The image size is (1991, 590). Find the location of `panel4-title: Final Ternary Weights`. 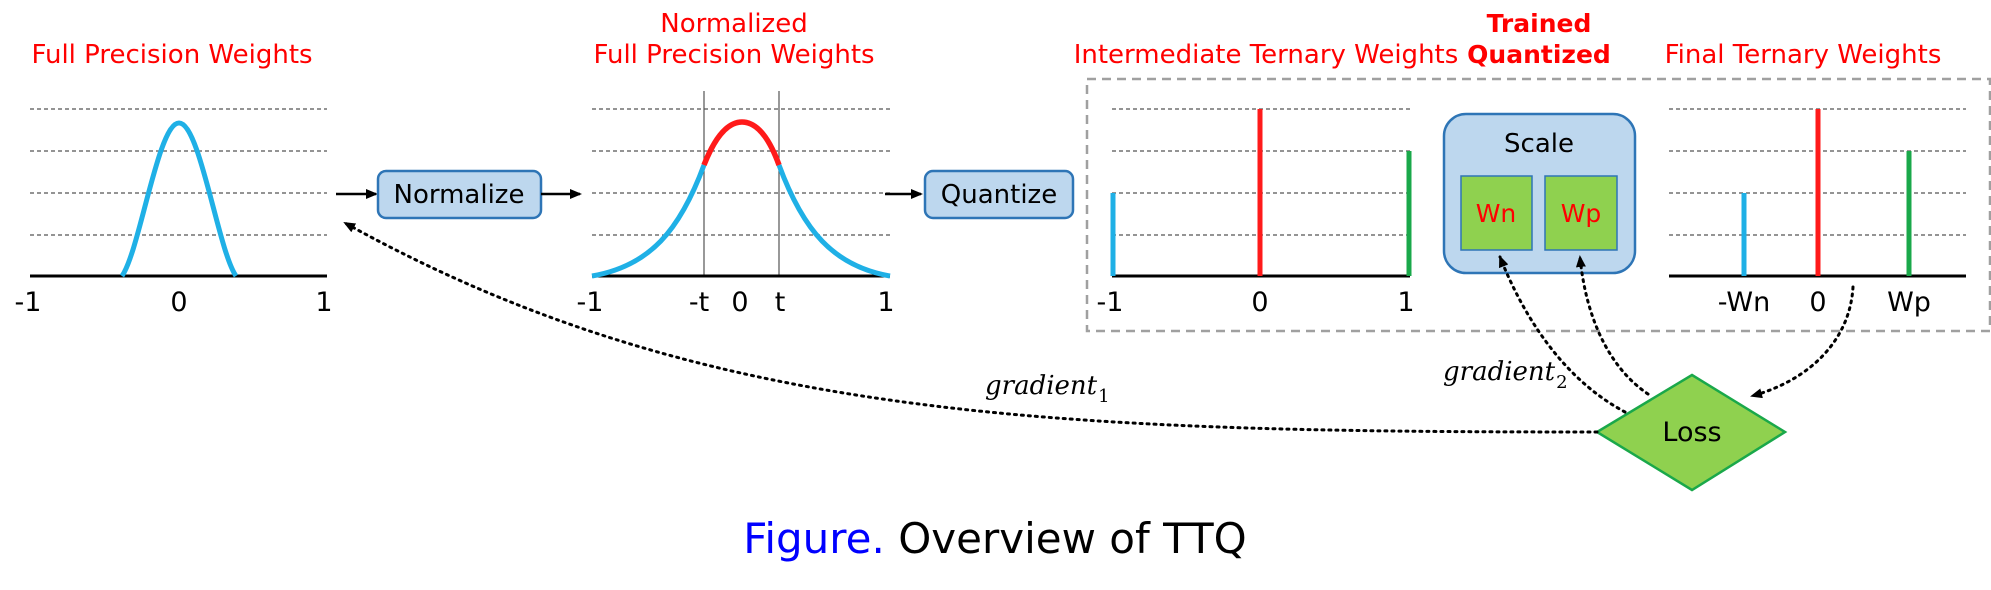

panel4-title: Final Ternary Weights is located at coordinates (1803, 55).